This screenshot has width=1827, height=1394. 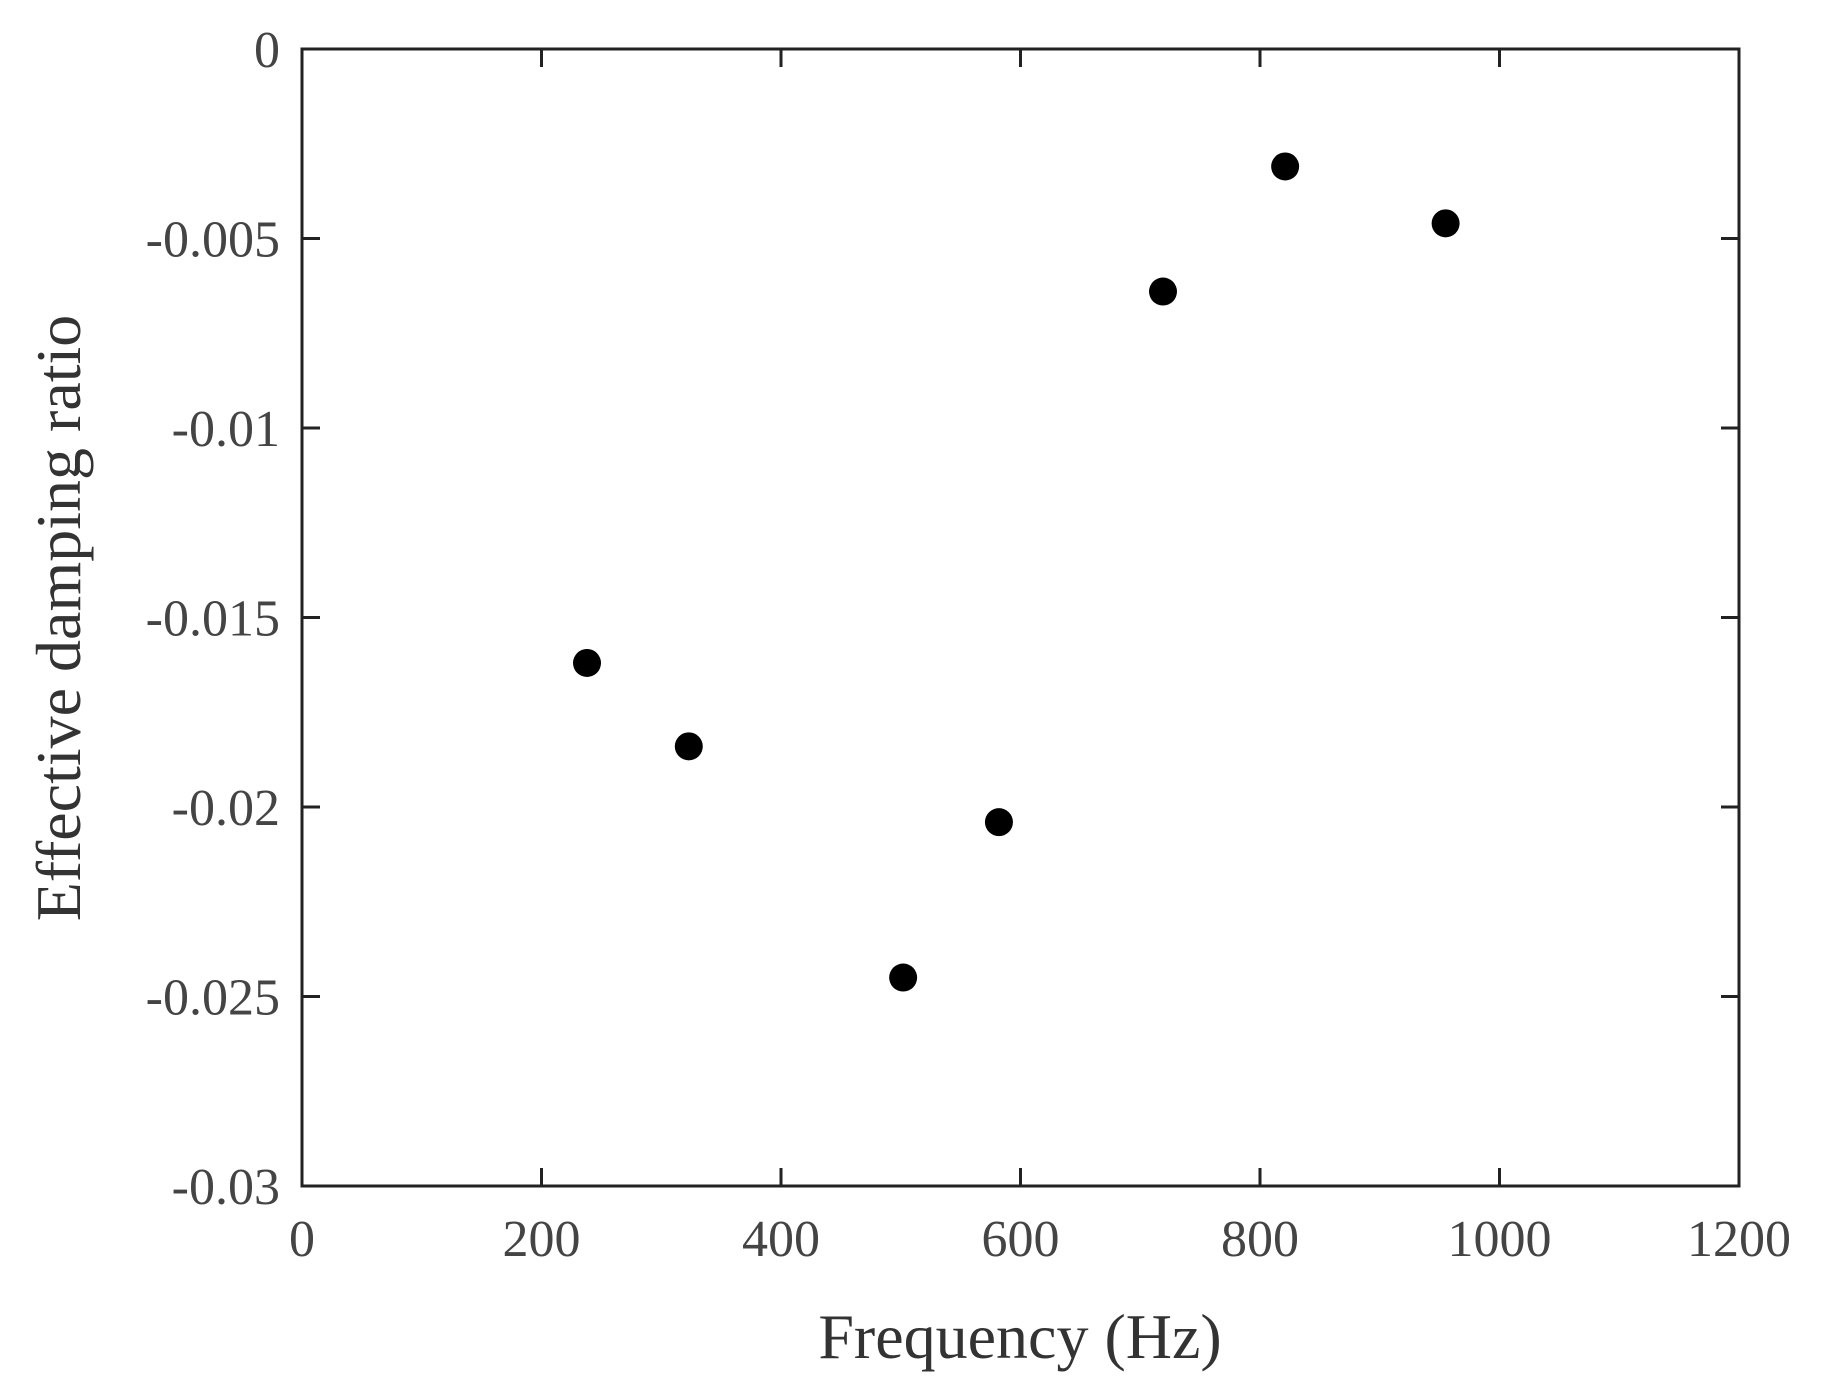 What do you see at coordinates (1260, 1239) in the screenshot?
I see `x-tick-label: 800` at bounding box center [1260, 1239].